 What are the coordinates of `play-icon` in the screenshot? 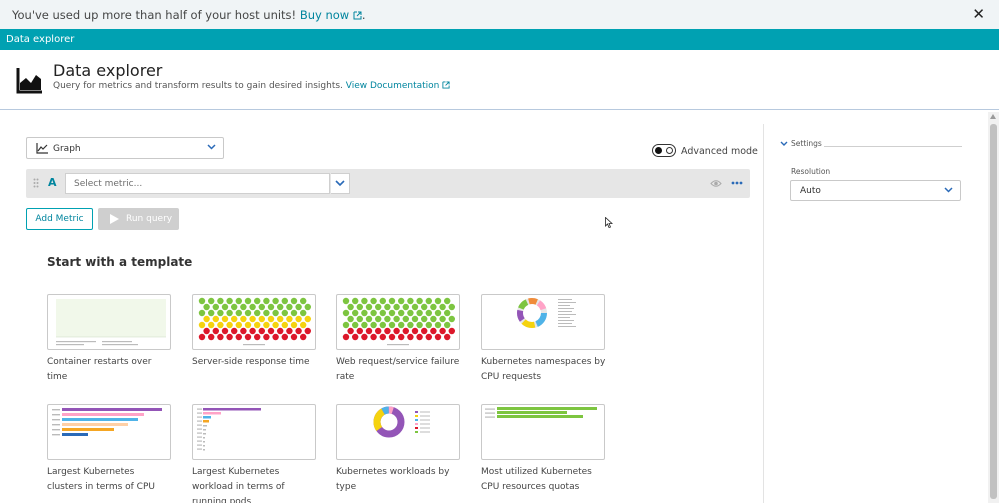 It's located at (114, 219).